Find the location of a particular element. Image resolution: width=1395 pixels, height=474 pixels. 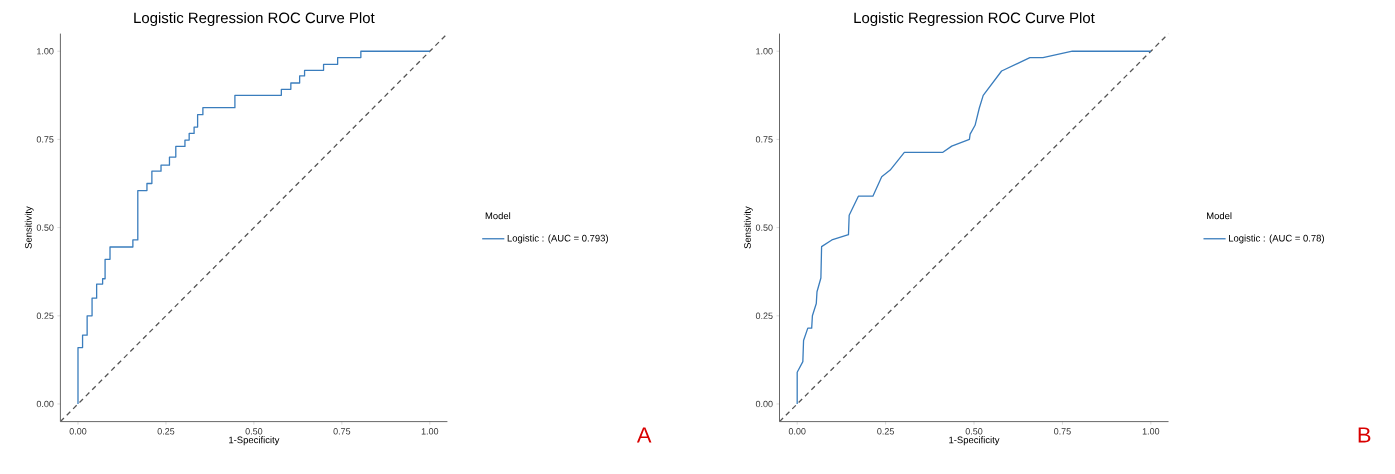

legend-label: Logistic : (AUC = 0.793) is located at coordinates (557, 239).